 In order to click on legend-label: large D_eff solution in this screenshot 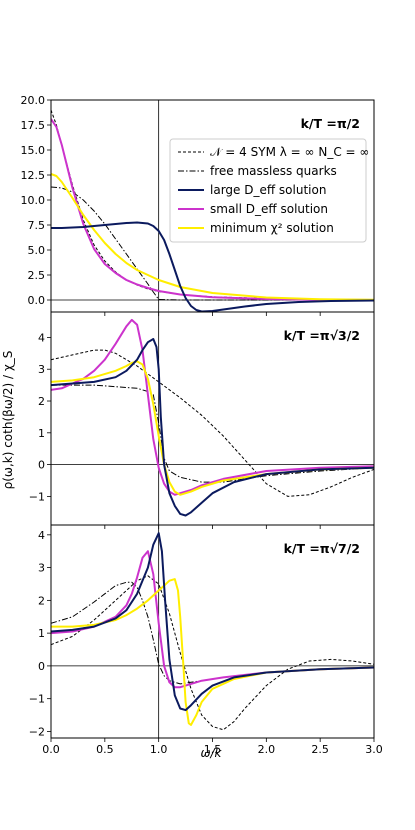, I will do `click(268, 190)`.